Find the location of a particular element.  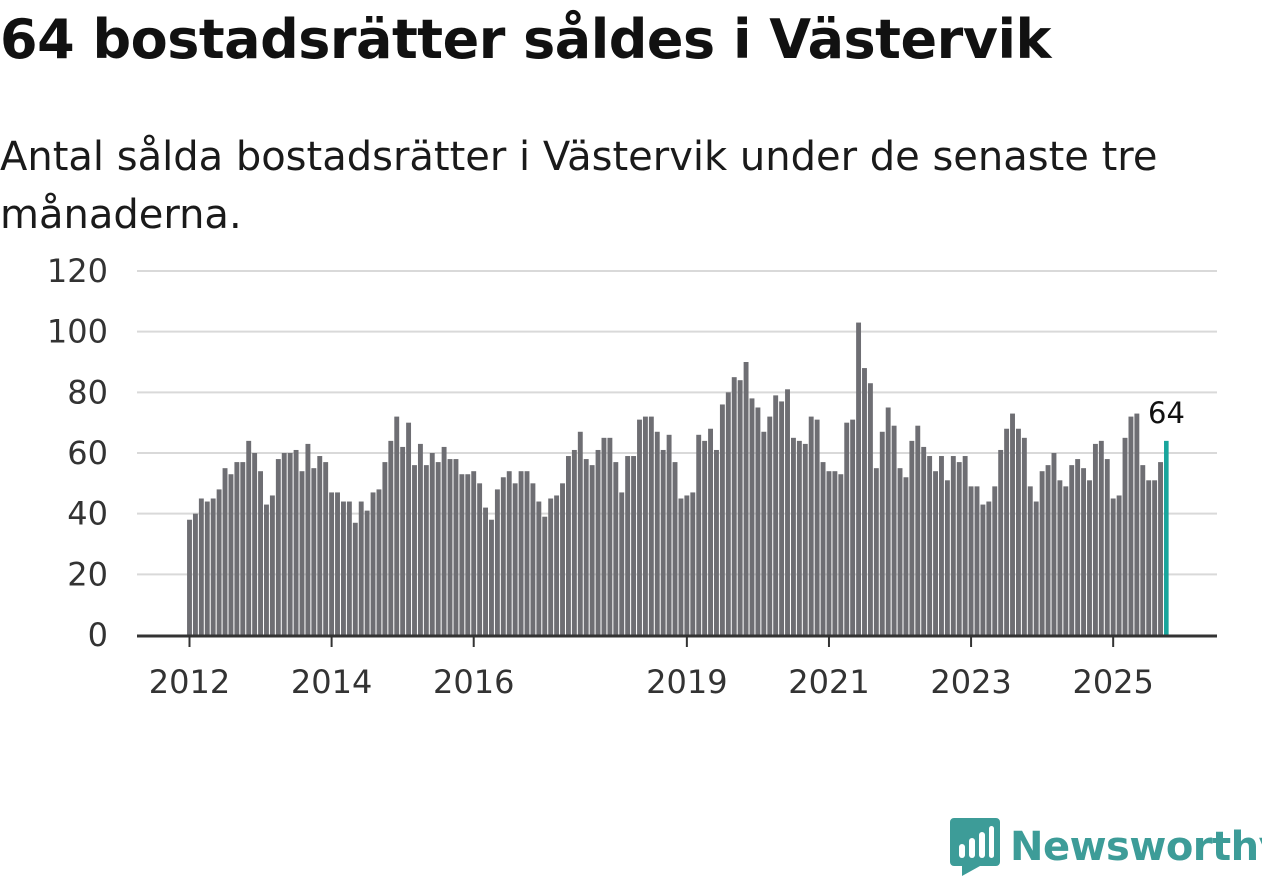

x-tick-label: 2025 is located at coordinates (1112, 681).